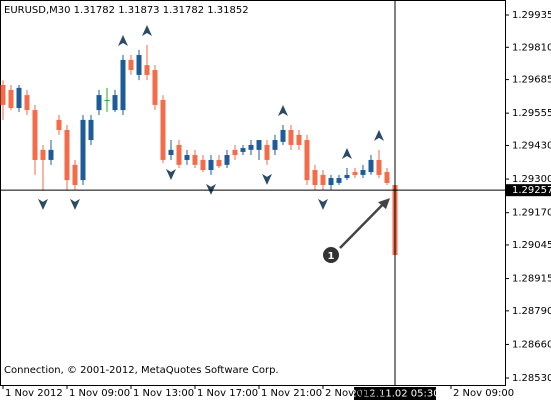 The height and width of the screenshot is (402, 551). What do you see at coordinates (163, 393) in the screenshot?
I see `x-tick-label: 1 Nov 13:00` at bounding box center [163, 393].